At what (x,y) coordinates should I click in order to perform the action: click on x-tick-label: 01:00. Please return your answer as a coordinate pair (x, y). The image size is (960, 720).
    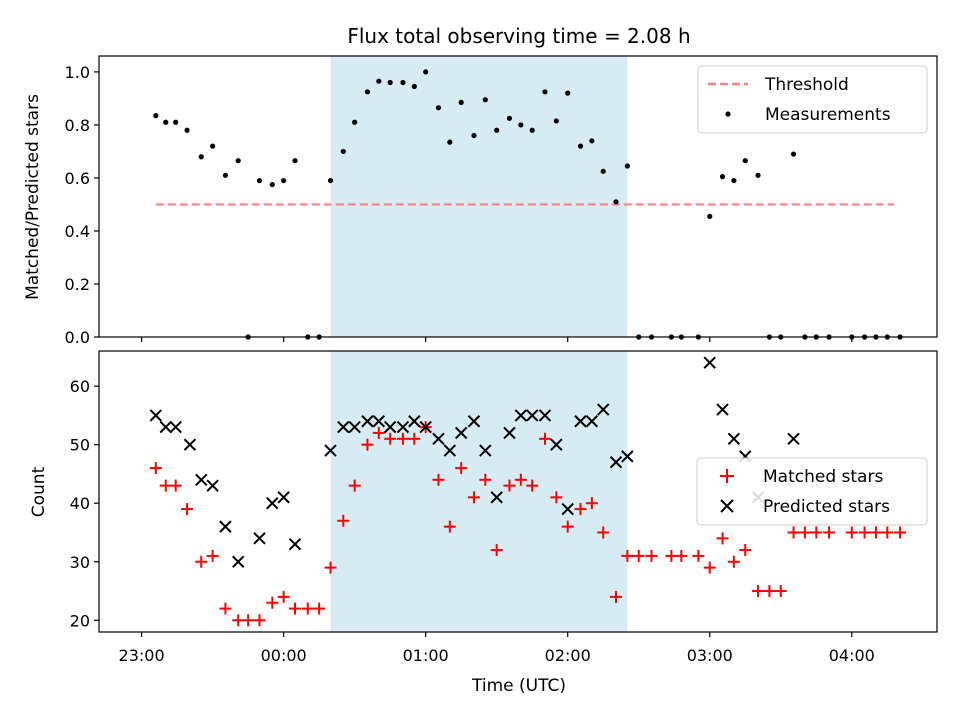
    Looking at the image, I should click on (426, 655).